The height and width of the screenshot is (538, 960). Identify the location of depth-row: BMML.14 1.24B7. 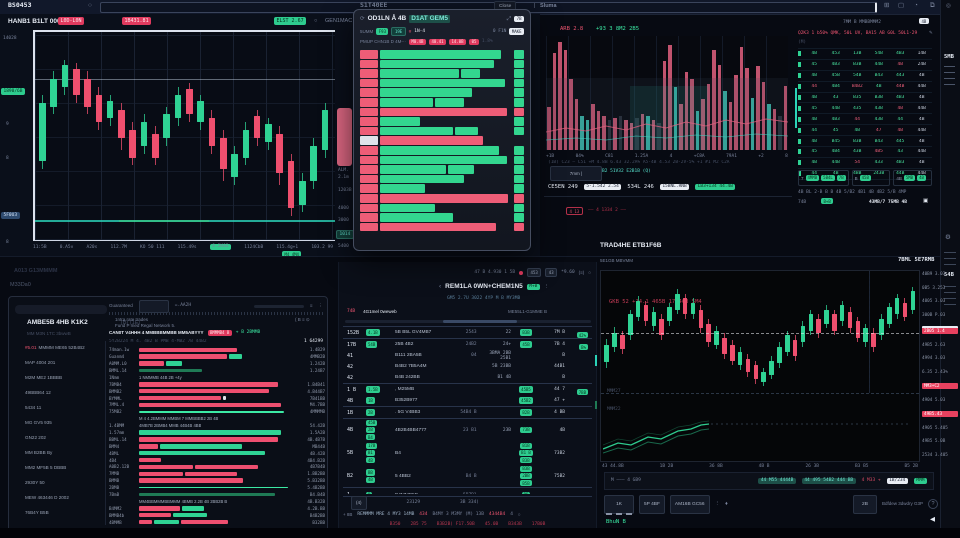
(217, 371).